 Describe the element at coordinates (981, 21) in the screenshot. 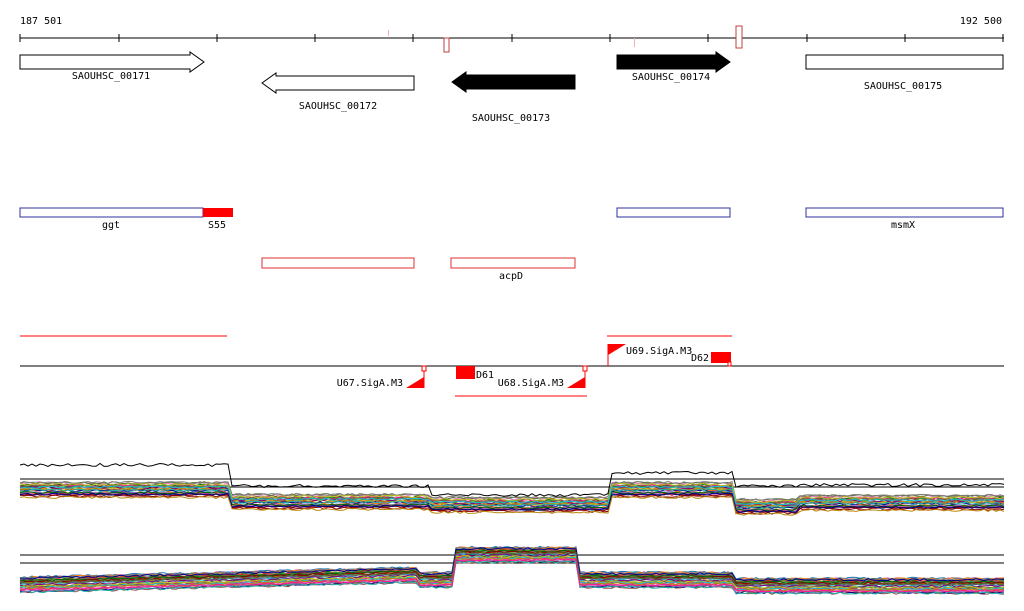

I see `end-coordinate: 192 500` at that location.